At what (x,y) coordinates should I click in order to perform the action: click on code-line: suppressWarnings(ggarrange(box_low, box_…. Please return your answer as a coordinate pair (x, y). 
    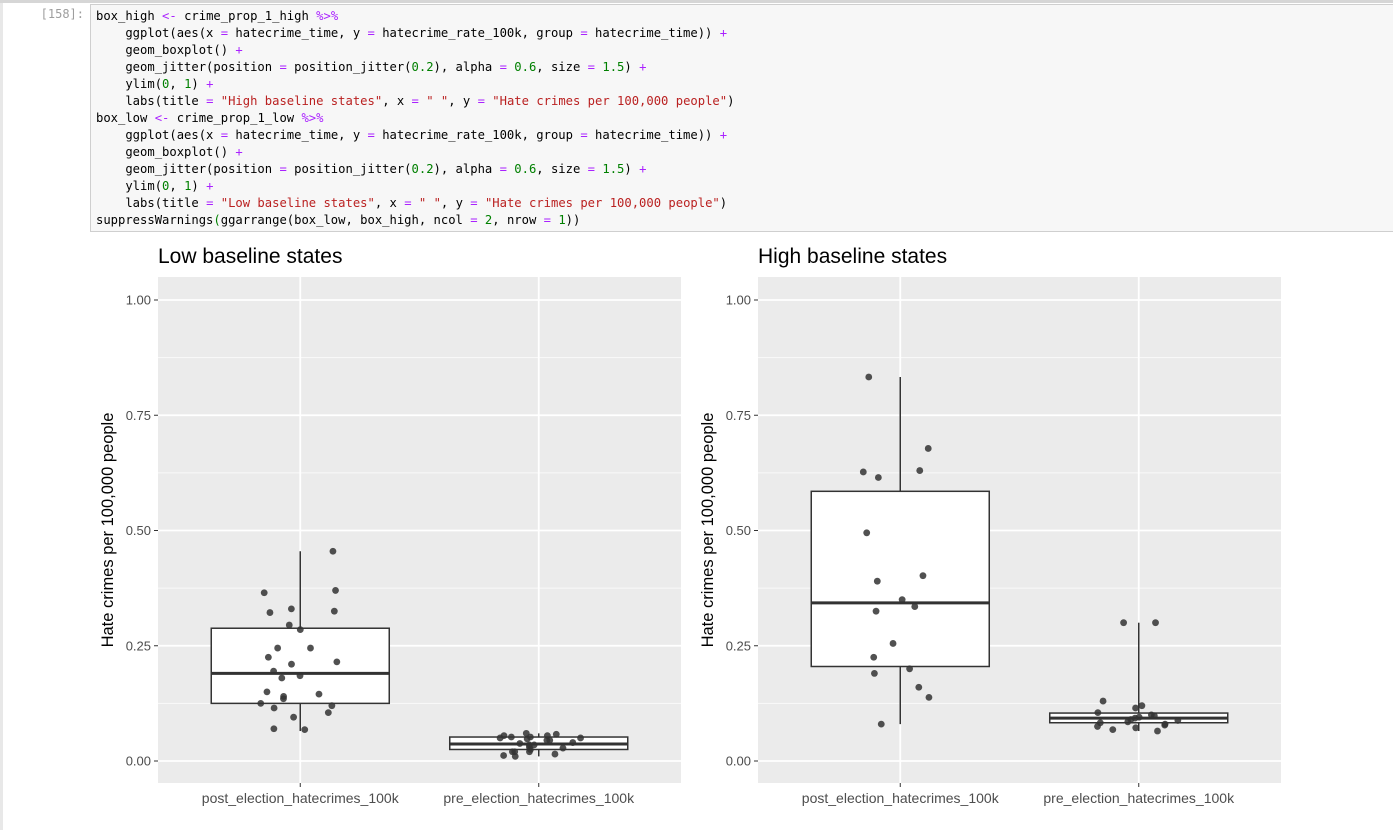
    Looking at the image, I should click on (415, 220).